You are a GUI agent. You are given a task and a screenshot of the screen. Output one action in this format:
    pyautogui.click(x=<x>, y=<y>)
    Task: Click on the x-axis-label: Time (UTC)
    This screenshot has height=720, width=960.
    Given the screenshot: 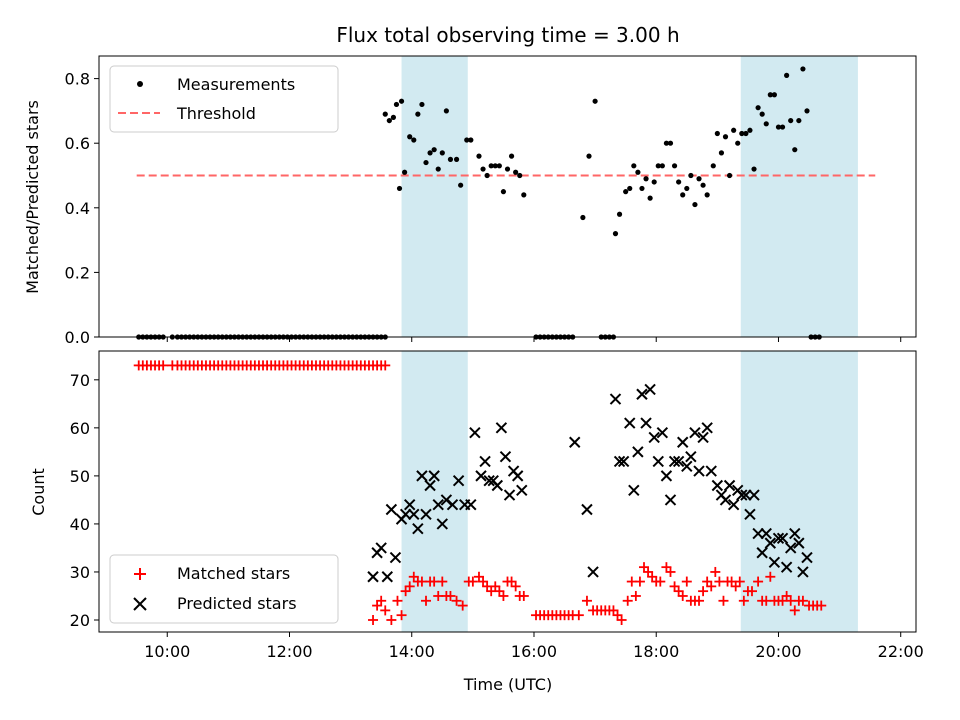 What is the action you would take?
    pyautogui.click(x=507, y=684)
    